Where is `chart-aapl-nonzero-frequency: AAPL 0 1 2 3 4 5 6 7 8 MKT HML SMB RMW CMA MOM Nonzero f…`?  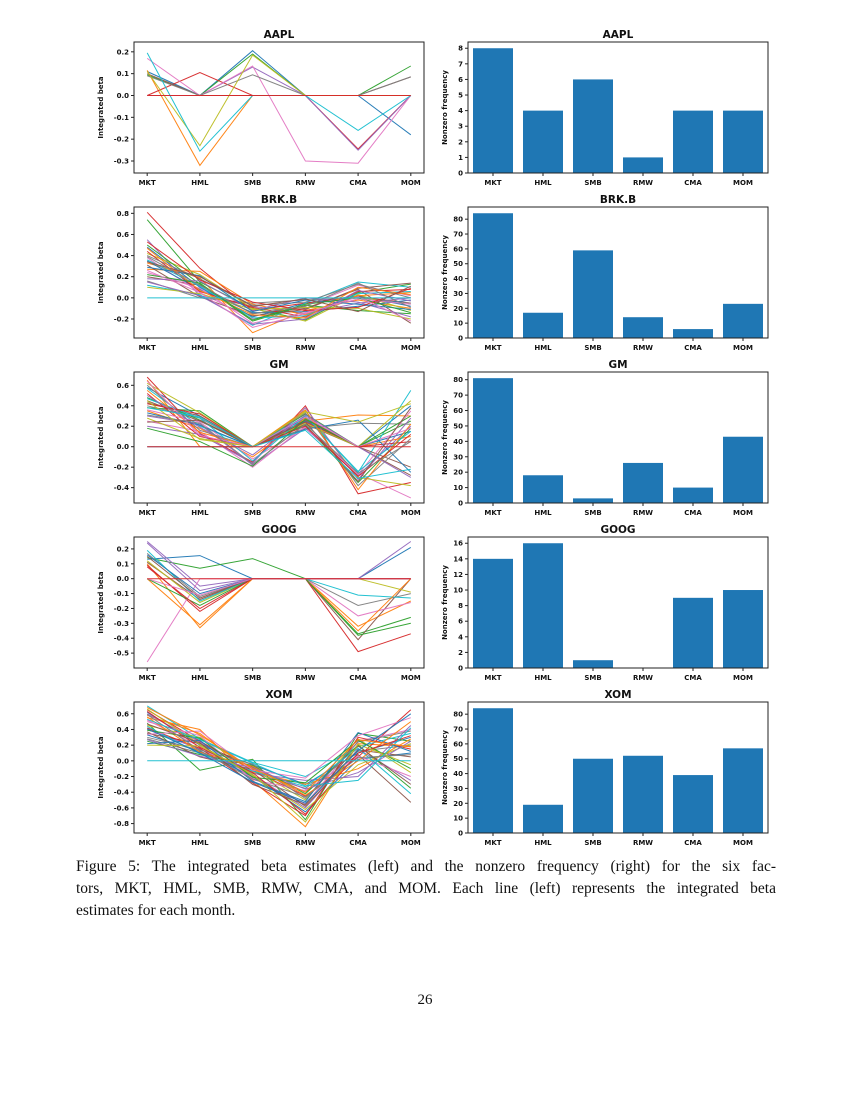 chart-aapl-nonzero-frequency: AAPL 0 1 2 3 4 5 6 7 8 MKT HML SMB RMW CMA MOM Nonzero f… is located at coordinates (608, 109).